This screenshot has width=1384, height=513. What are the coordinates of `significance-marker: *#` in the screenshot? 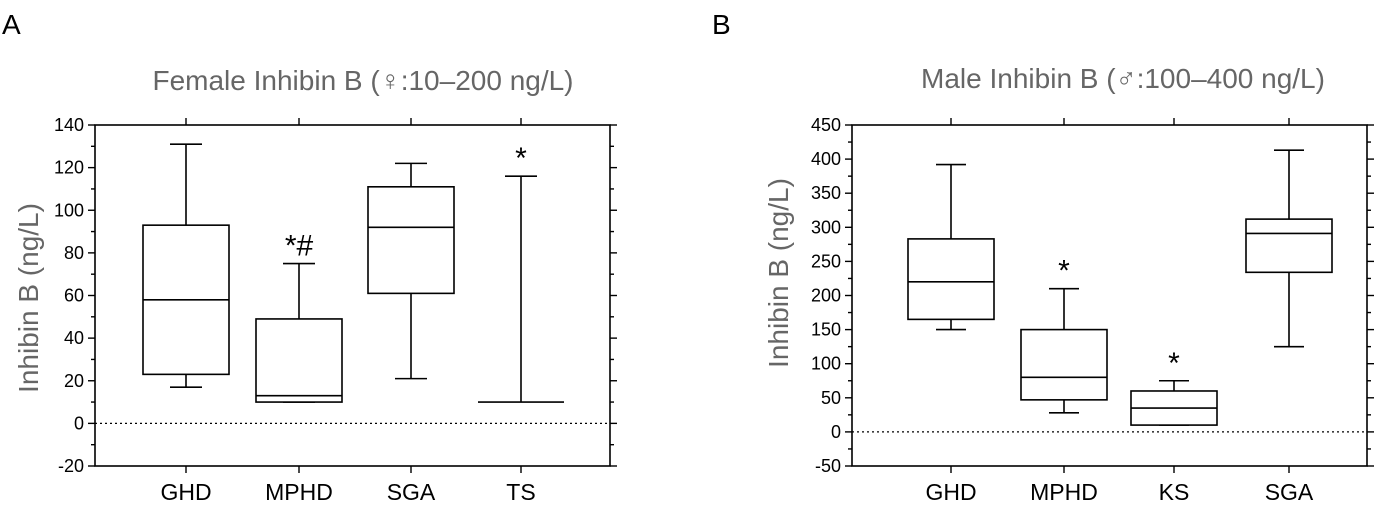 It's located at (299, 246).